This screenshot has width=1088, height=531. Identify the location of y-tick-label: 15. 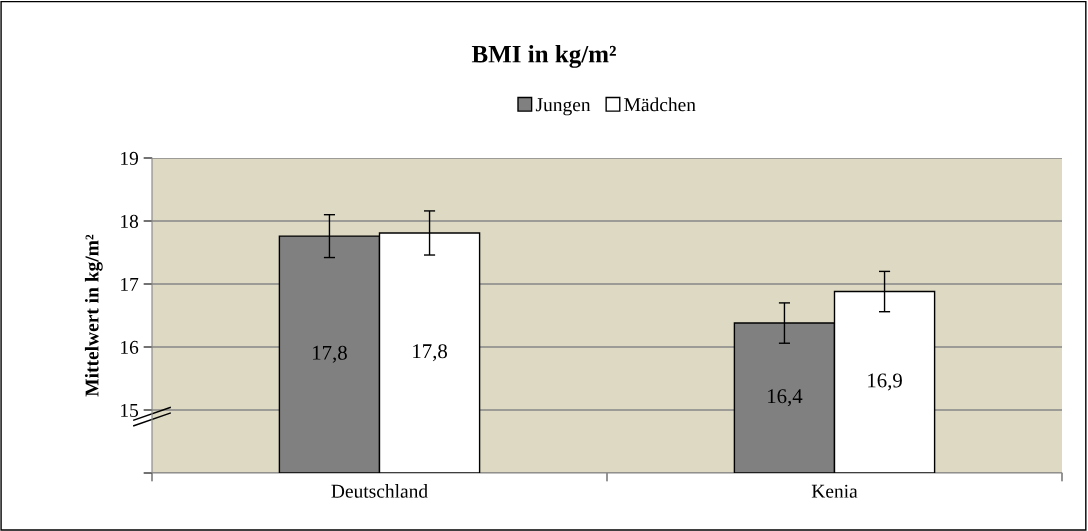
(130, 410).